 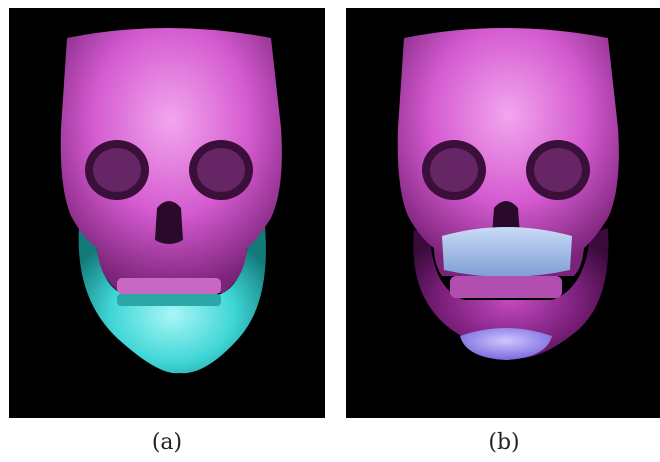 What do you see at coordinates (511, 293) in the screenshot?
I see `mandible-shape` at bounding box center [511, 293].